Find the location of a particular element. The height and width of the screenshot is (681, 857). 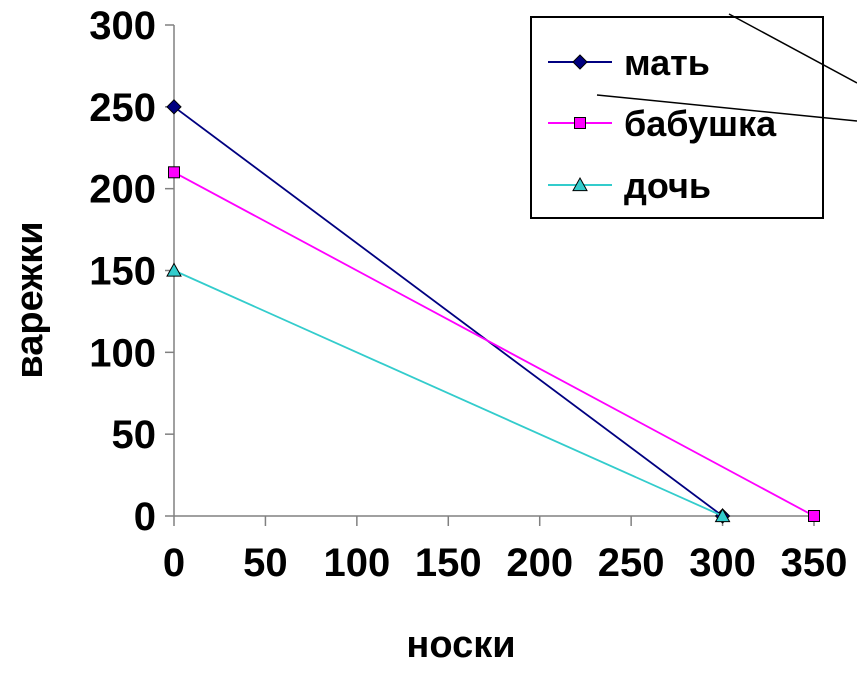

y-tick-label: 0 is located at coordinates (145, 517).